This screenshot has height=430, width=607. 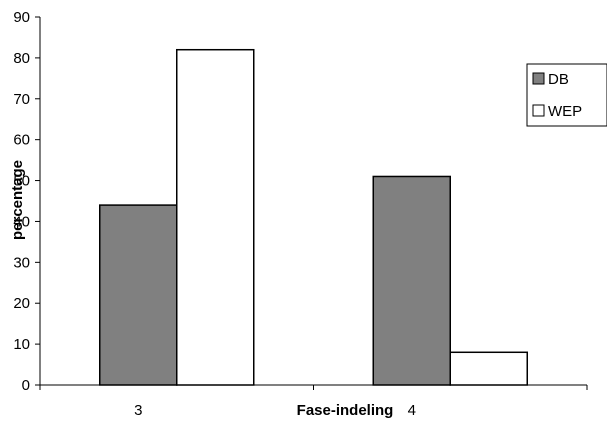 I want to click on y-tick-label: 20, so click(x=21, y=303).